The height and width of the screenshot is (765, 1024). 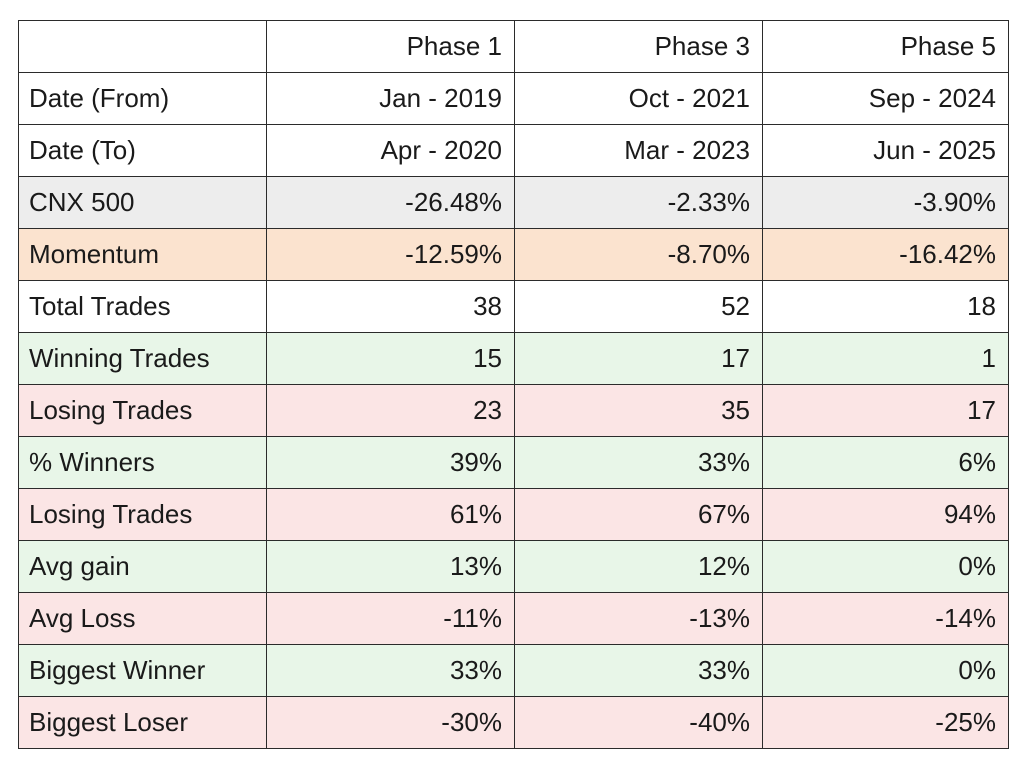 What do you see at coordinates (638, 618) in the screenshot?
I see `cell-phase-3: -13%` at bounding box center [638, 618].